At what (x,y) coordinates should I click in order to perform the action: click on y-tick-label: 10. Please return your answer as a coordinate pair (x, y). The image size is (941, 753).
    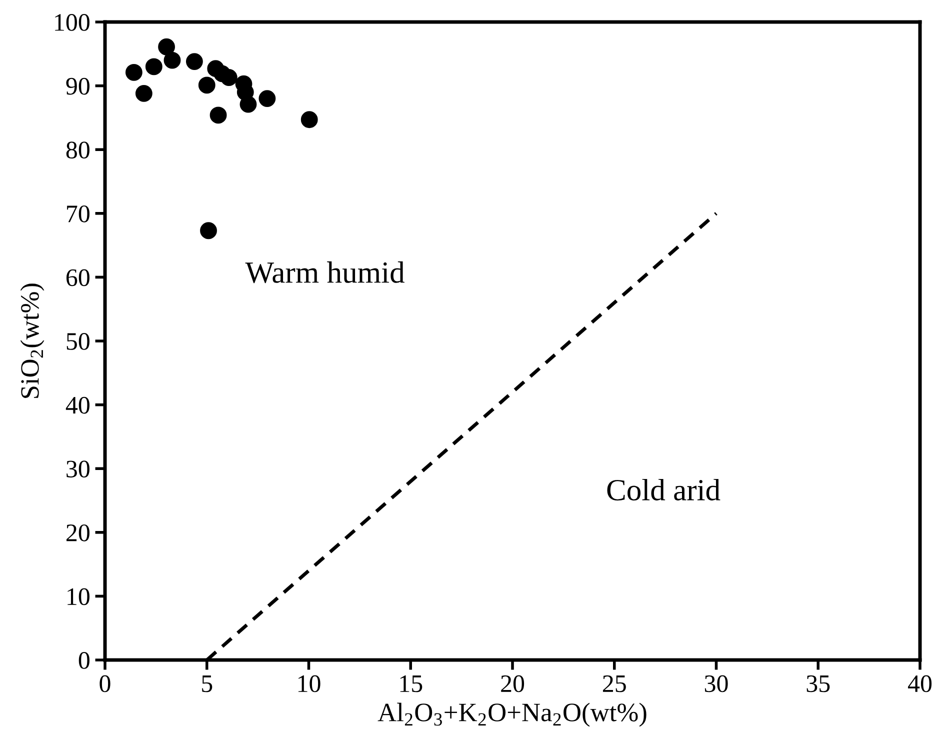
    Looking at the image, I should click on (79, 597).